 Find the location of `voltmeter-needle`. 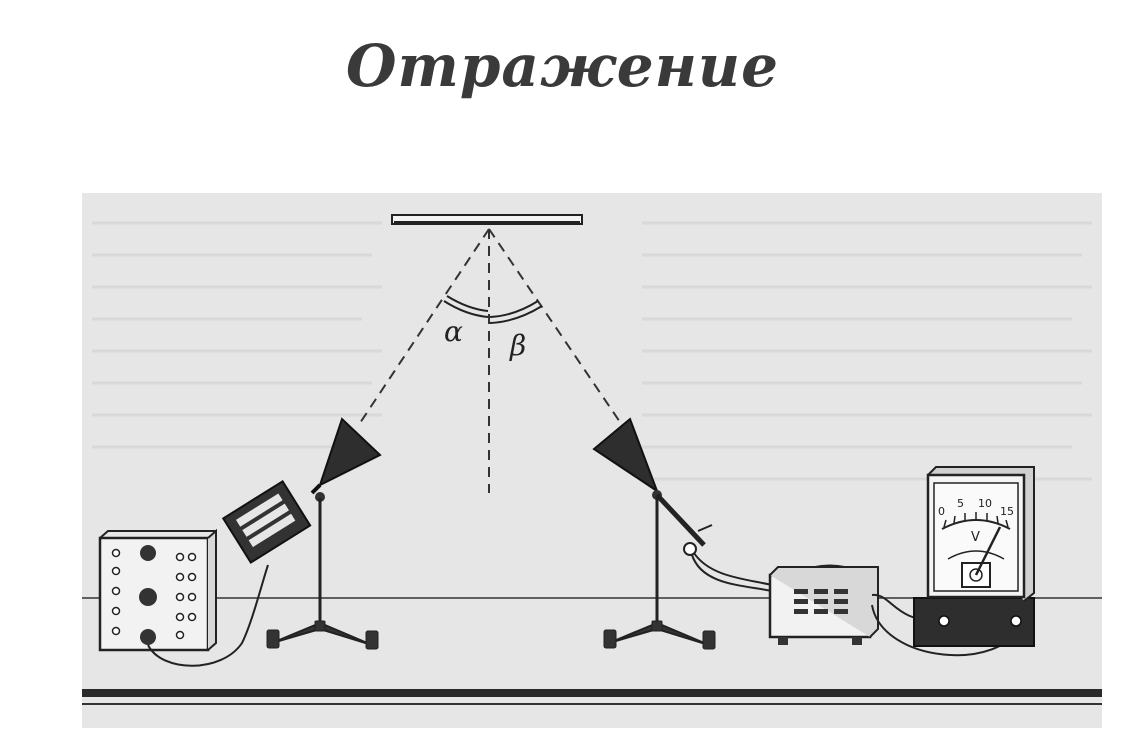

voltmeter-needle is located at coordinates (988, 551).